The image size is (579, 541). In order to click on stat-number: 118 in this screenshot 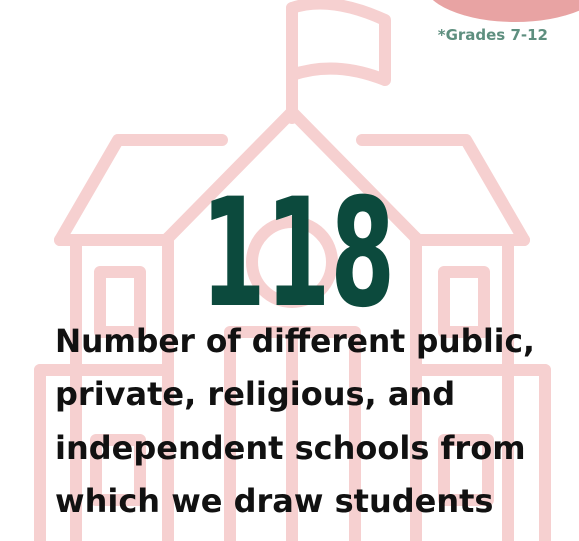, I will do `click(298, 254)`.